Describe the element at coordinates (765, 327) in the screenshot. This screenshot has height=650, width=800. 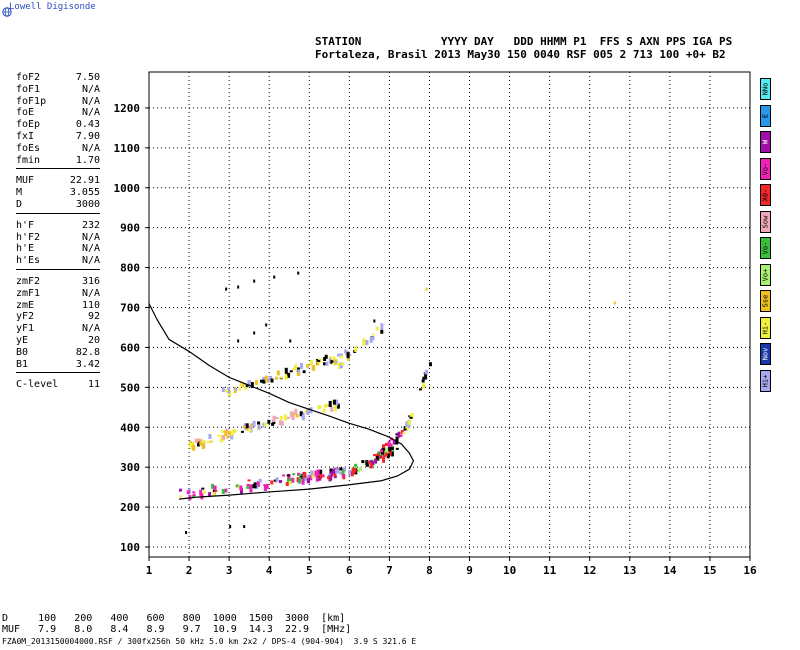
I see `legend-swatch: Hi-` at that location.